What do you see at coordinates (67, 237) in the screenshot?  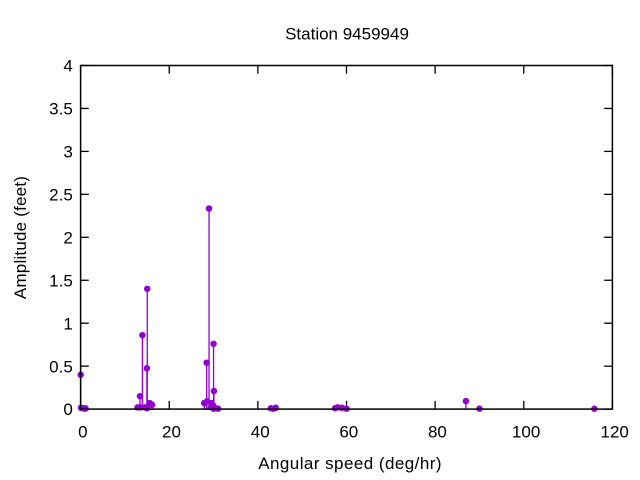 I see `svg-text: 2` at bounding box center [67, 237].